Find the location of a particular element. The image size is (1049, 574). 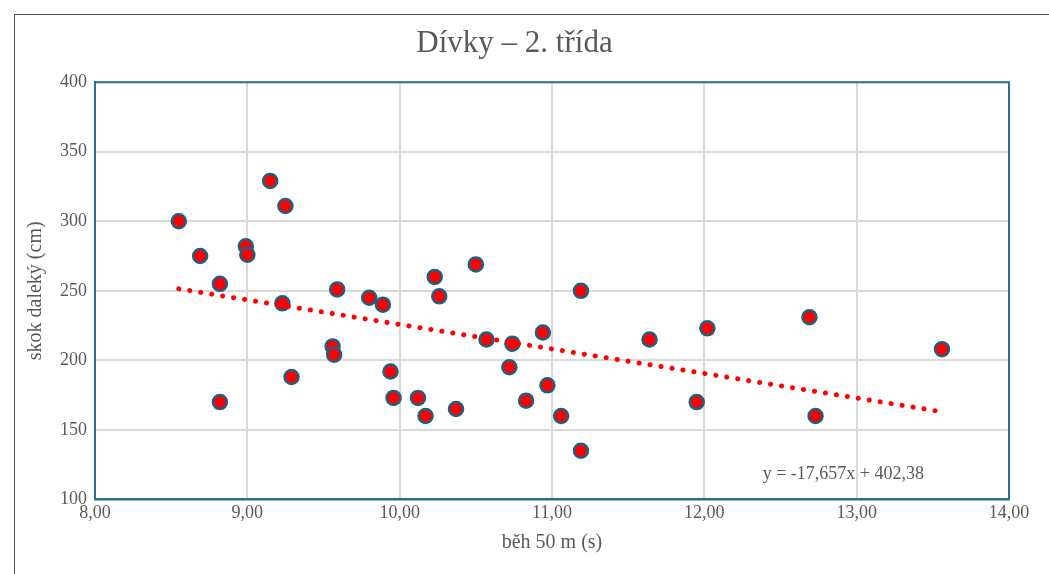

x-tick-label: 11,00 is located at coordinates (552, 511).